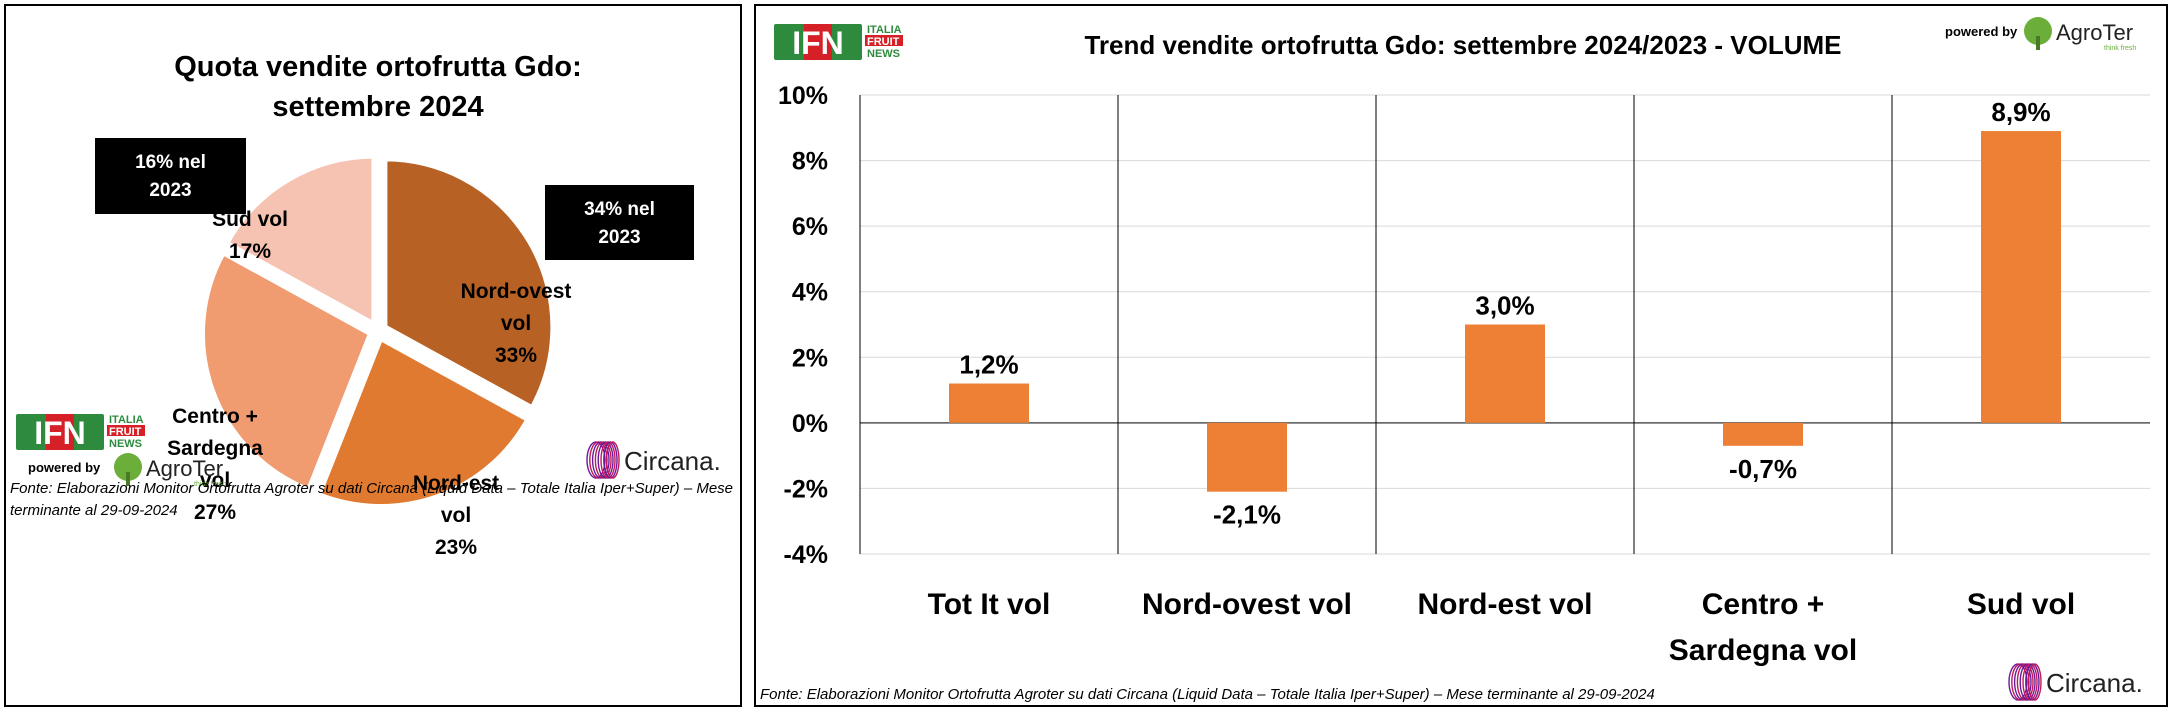 This screenshot has width=2172, height=715. I want to click on bar-value-label: -2,1%, so click(1247, 515).